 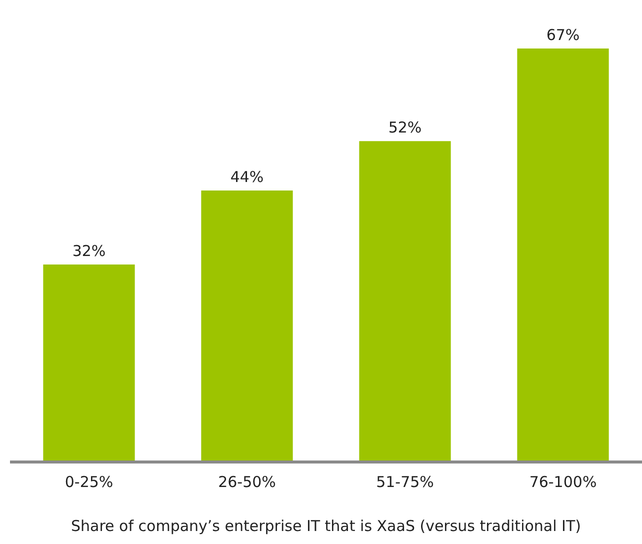 What do you see at coordinates (326, 525) in the screenshot?
I see `x-axis-title: Share of company’s enterprise IT that is XaaS (versus traditional IT)` at bounding box center [326, 525].